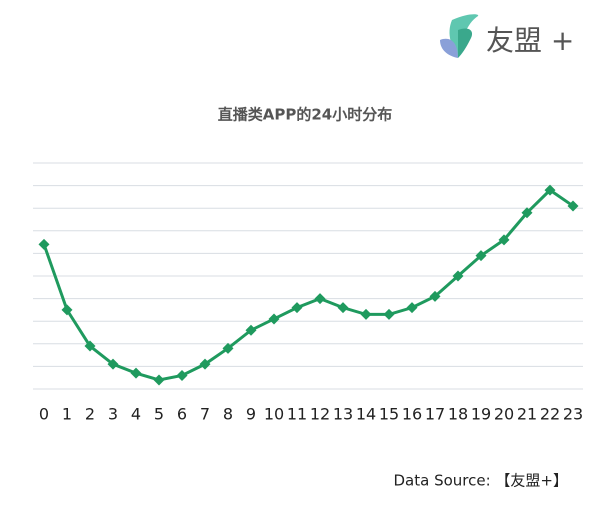 Image resolution: width=609 pixels, height=523 pixels. What do you see at coordinates (527, 414) in the screenshot?
I see `x-tick-label: 21` at bounding box center [527, 414].